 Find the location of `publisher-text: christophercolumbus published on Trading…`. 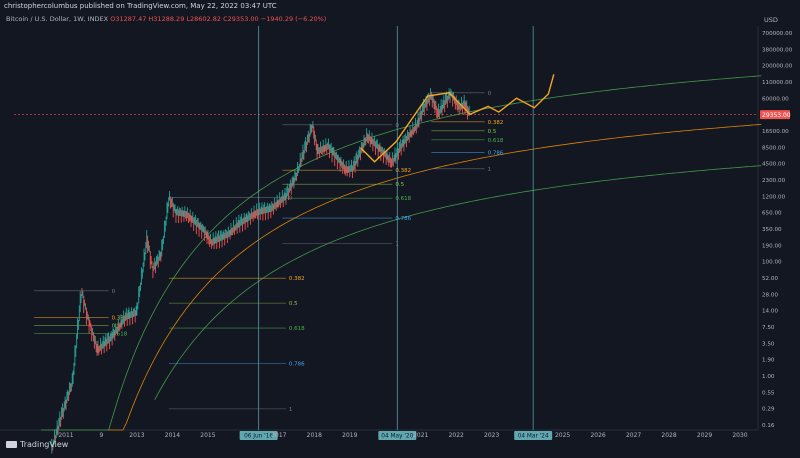

publisher-text: christophercolumbus published on Trading… is located at coordinates (140, 6).